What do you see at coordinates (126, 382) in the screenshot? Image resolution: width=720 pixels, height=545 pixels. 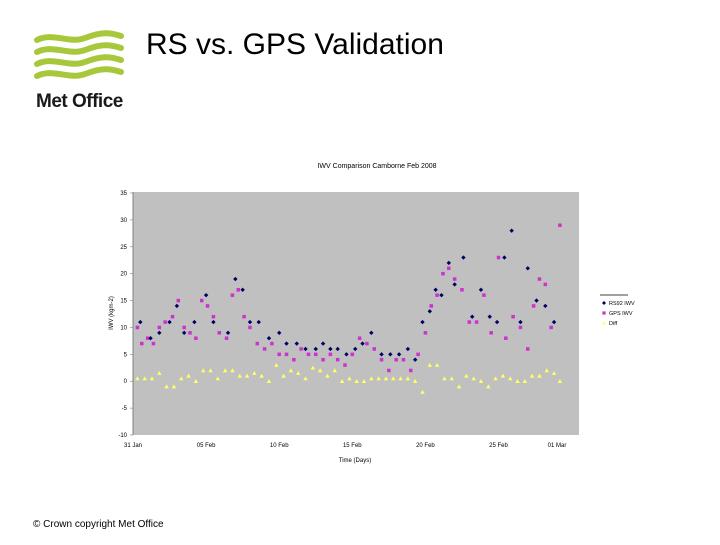 I see `y-tick-label: 0` at bounding box center [126, 382].